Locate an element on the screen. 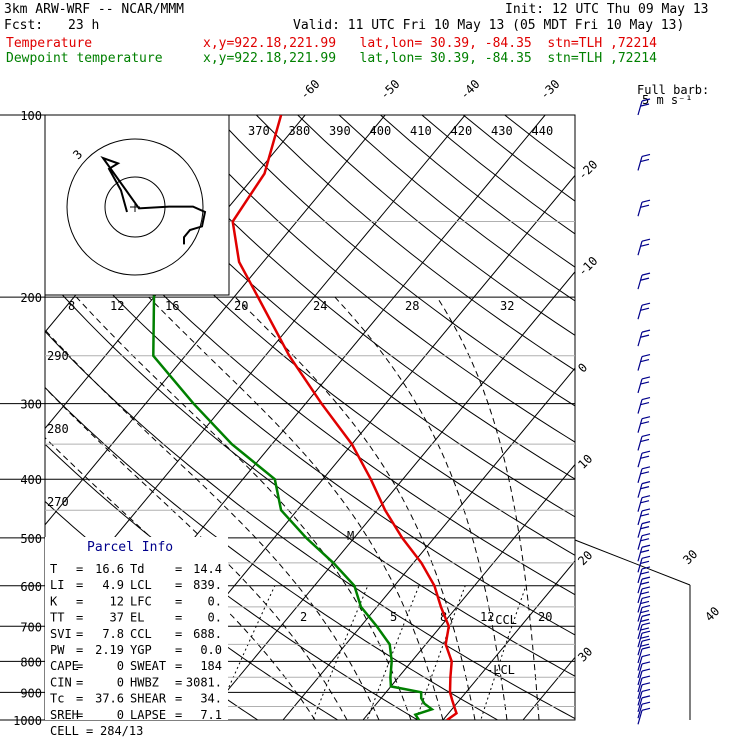 Image resolution: width=740 pixels, height=740 pixels. temperature-tick-label: 20 is located at coordinates (585, 558).